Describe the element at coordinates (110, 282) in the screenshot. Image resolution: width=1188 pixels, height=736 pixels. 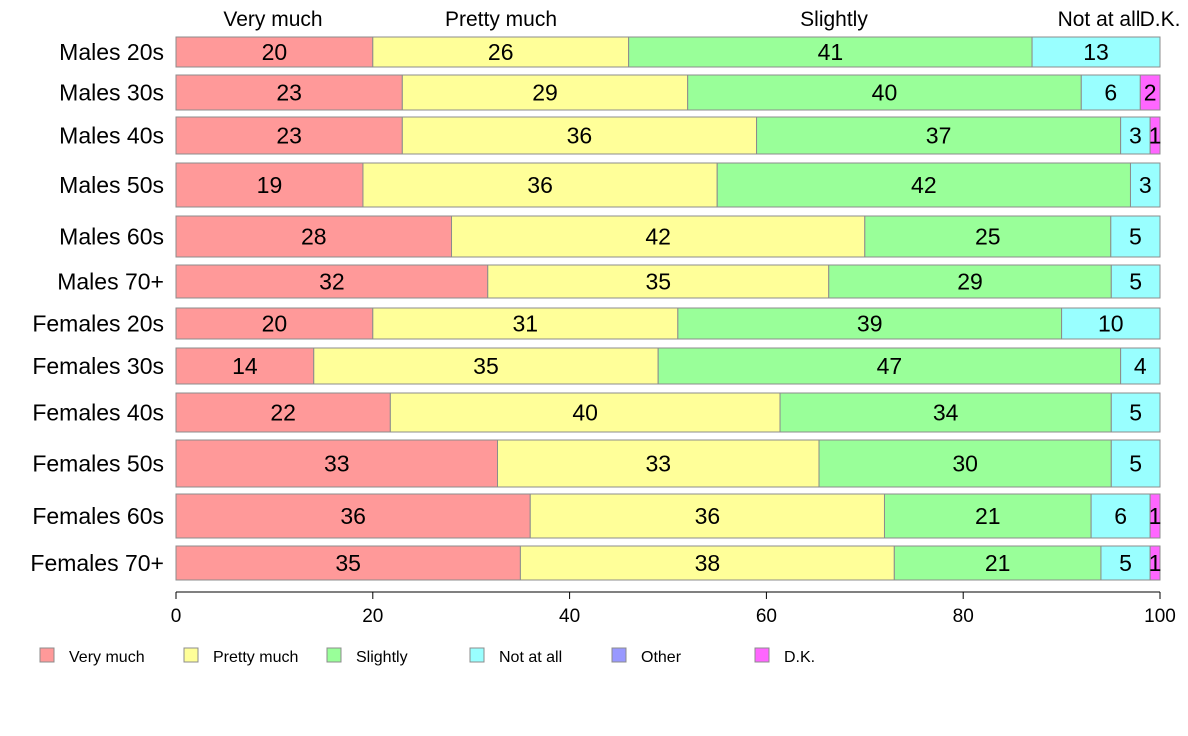
I see `y-tick-label: Males 70+` at that location.